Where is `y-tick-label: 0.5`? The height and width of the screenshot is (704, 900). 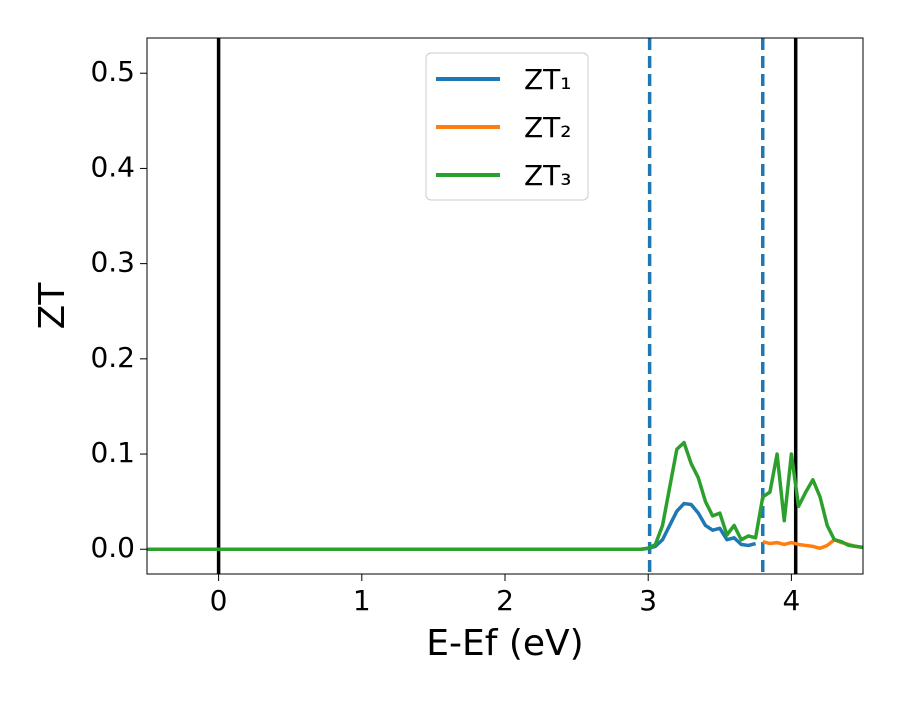 y-tick-label: 0.5 is located at coordinates (112, 71).